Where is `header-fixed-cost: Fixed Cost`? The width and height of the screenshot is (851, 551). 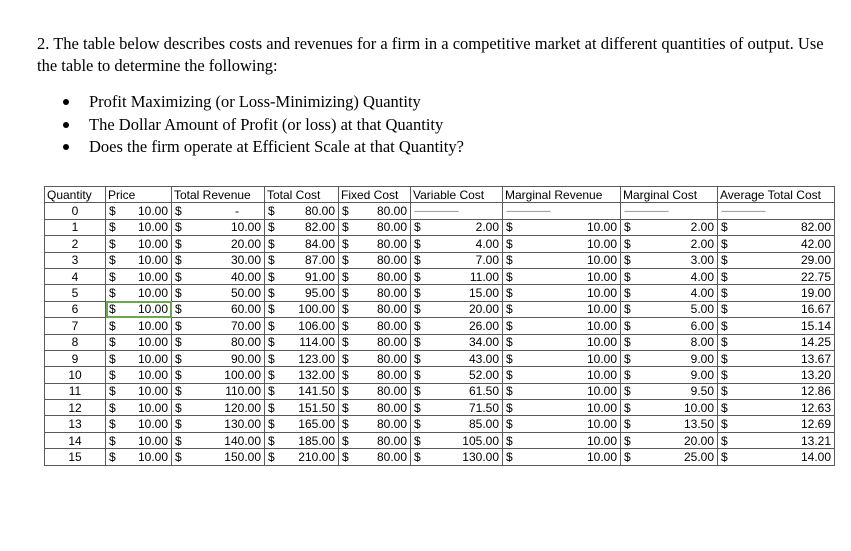
header-fixed-cost: Fixed Cost is located at coordinates (374, 194).